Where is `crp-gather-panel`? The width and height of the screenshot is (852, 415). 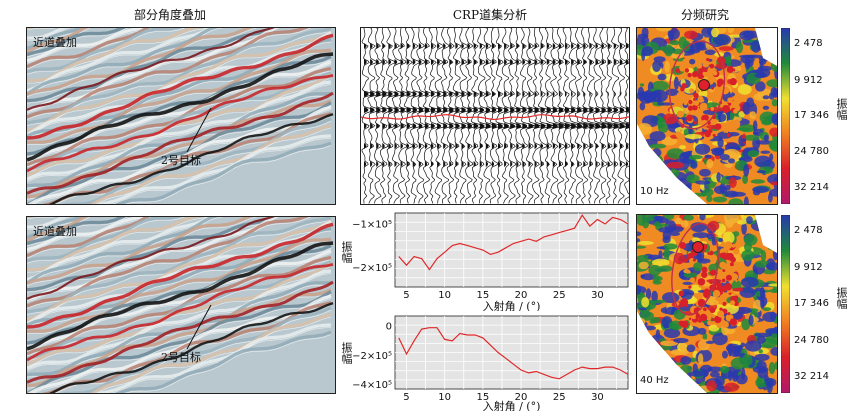 crp-gather-panel is located at coordinates (495, 116).